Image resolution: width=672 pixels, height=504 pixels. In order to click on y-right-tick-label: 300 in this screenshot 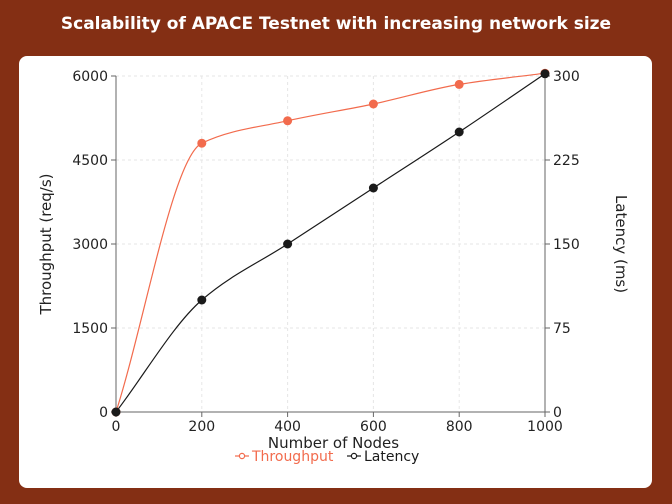, I will do `click(566, 77)`.